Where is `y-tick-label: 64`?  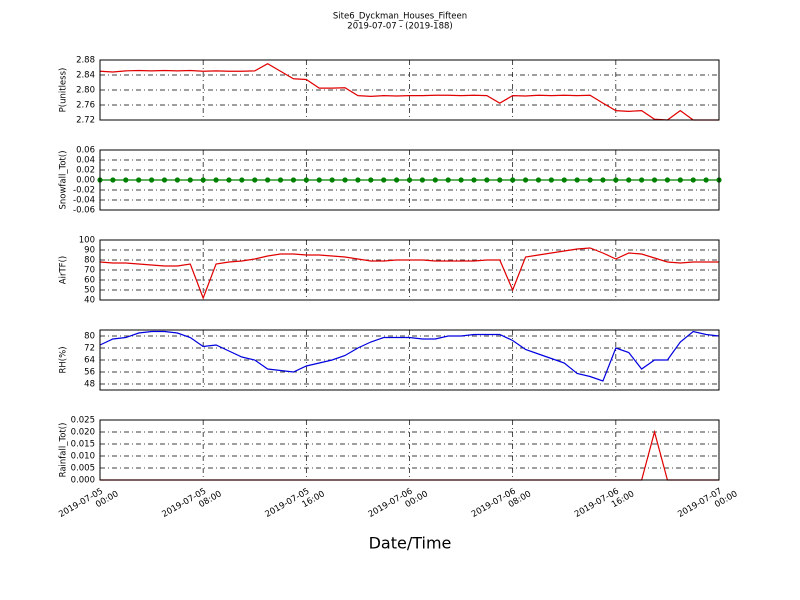
y-tick-label: 64 is located at coordinates (89, 361).